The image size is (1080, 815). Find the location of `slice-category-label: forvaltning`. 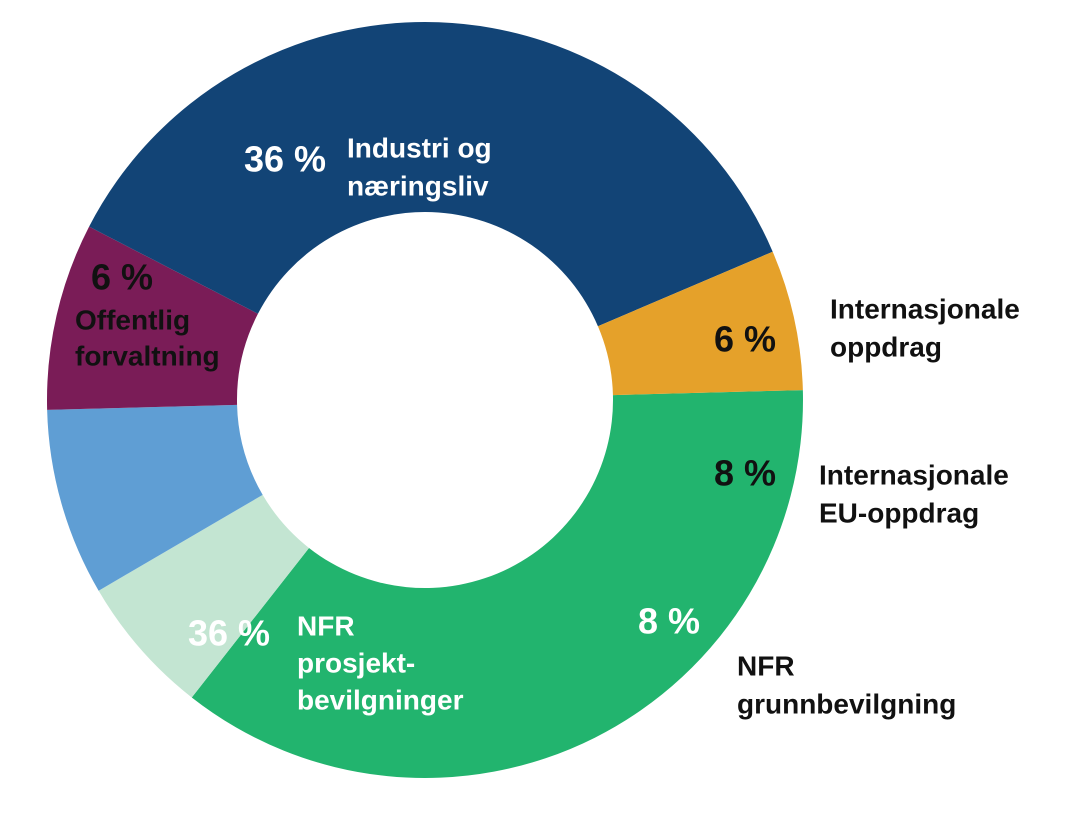

slice-category-label: forvaltning is located at coordinates (147, 355).